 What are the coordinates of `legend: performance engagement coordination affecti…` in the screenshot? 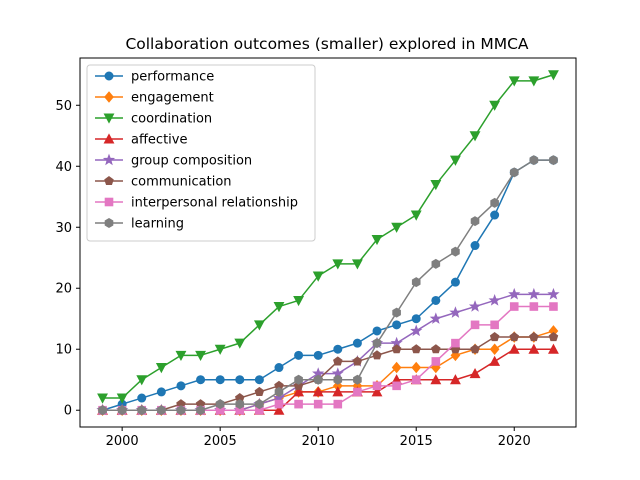 It's located at (201, 153).